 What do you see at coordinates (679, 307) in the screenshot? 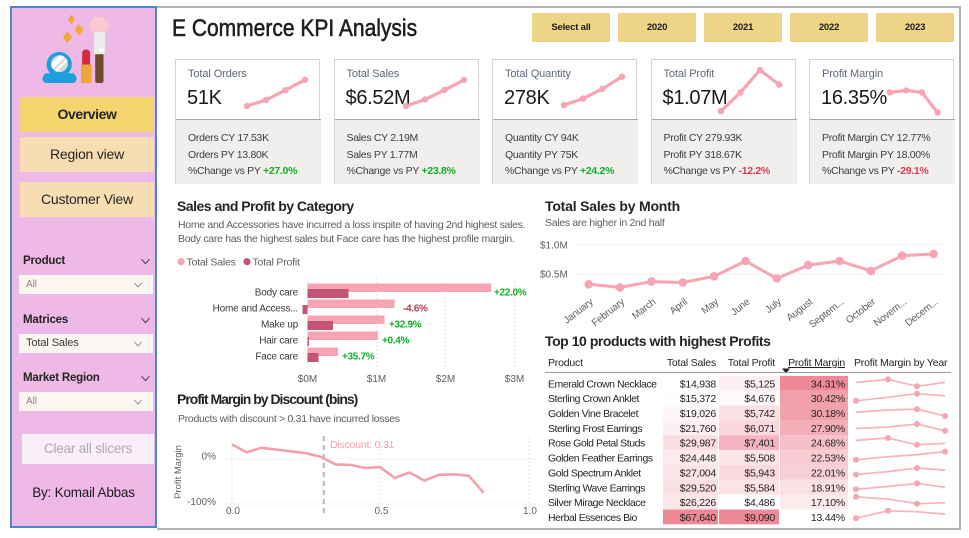
I see `svg-text: April` at bounding box center [679, 307].